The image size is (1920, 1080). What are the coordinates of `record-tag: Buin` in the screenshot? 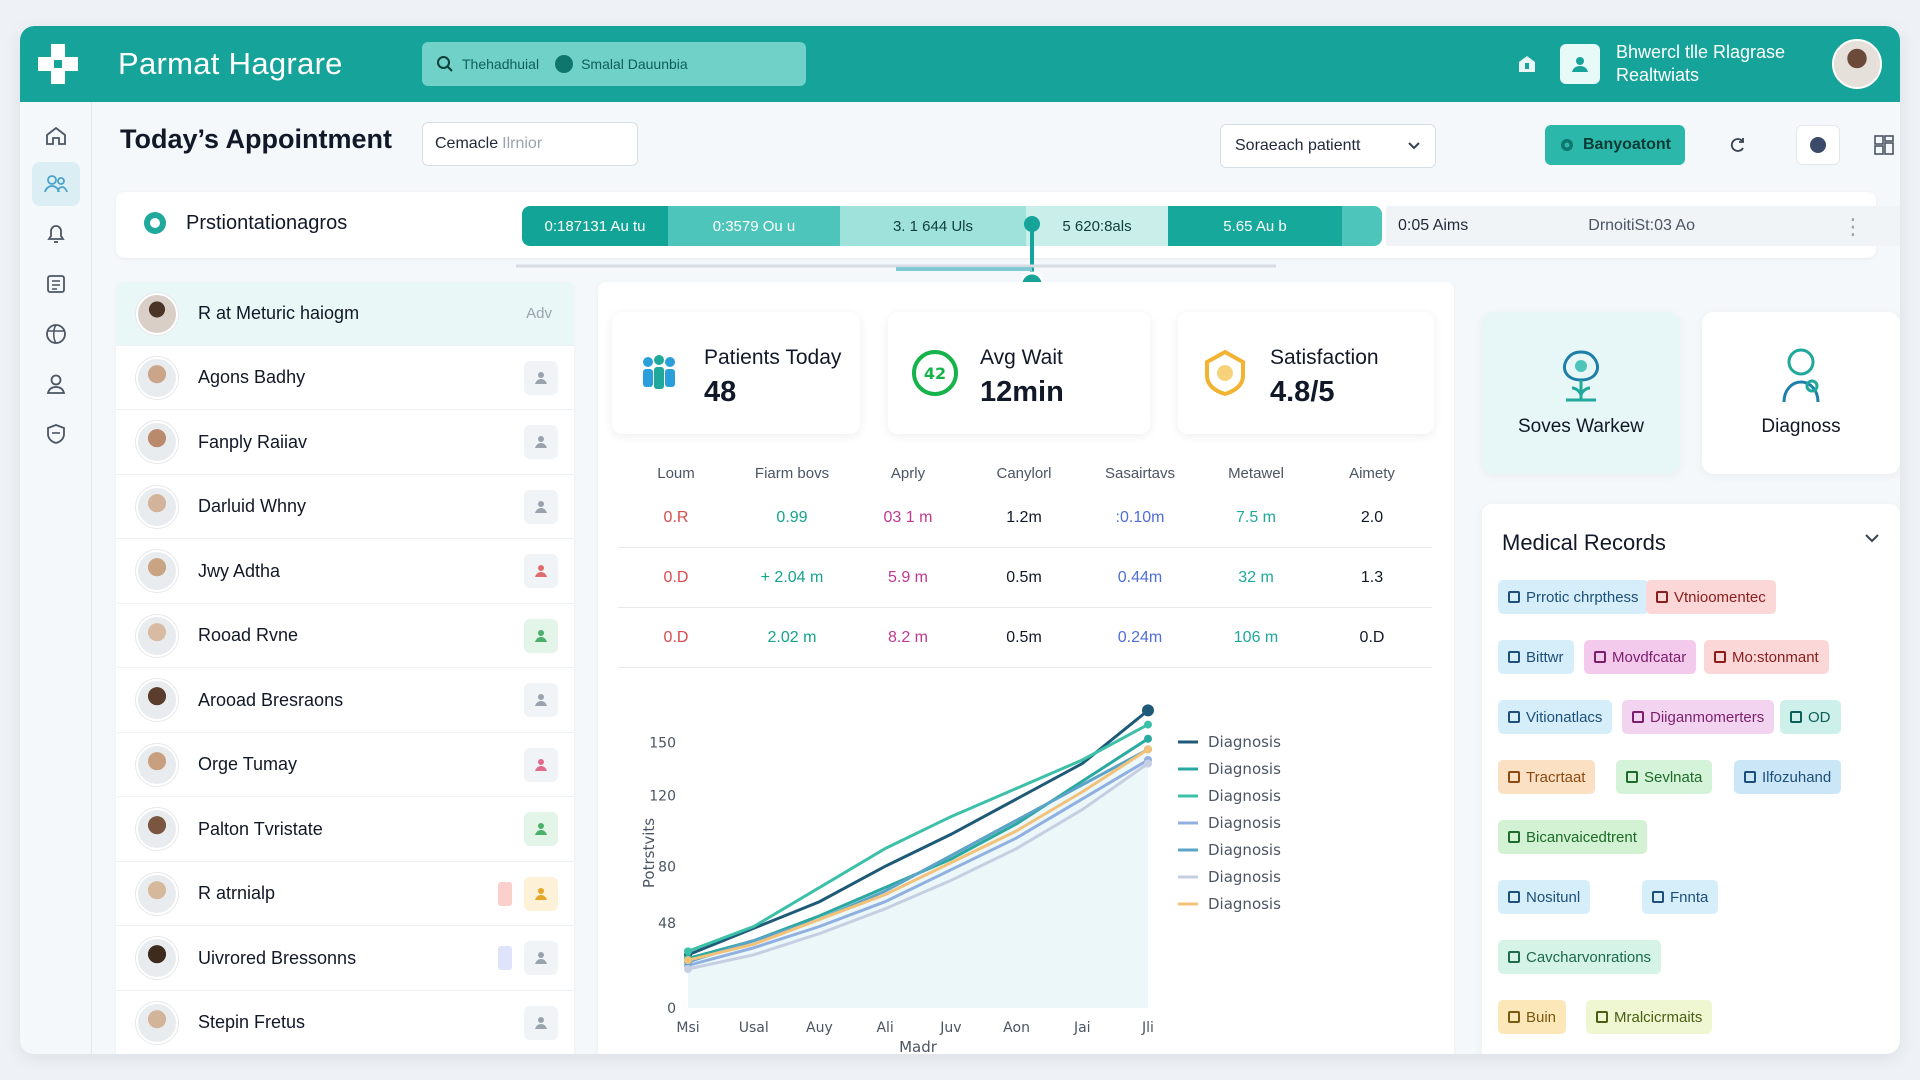 It's located at (1532, 1017).